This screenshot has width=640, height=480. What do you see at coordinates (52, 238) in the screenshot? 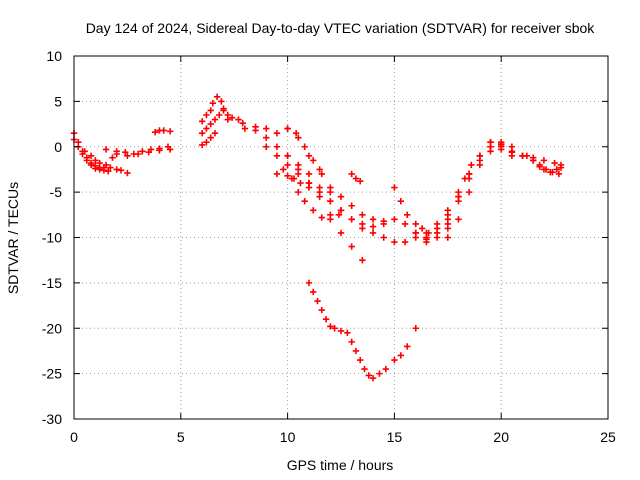
I see `y-tick-label: -10` at bounding box center [52, 238].